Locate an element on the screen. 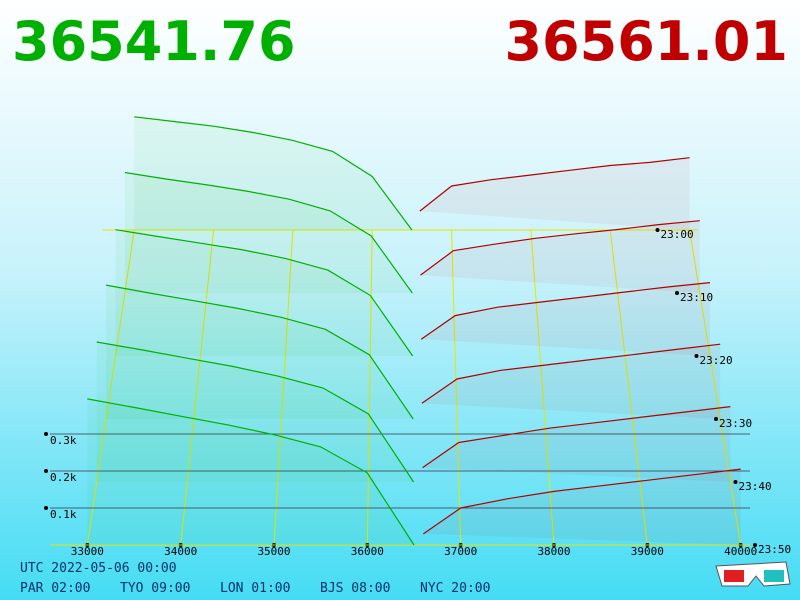 The height and width of the screenshot is (600, 800). x-tick-label: 40000 is located at coordinates (740, 551).